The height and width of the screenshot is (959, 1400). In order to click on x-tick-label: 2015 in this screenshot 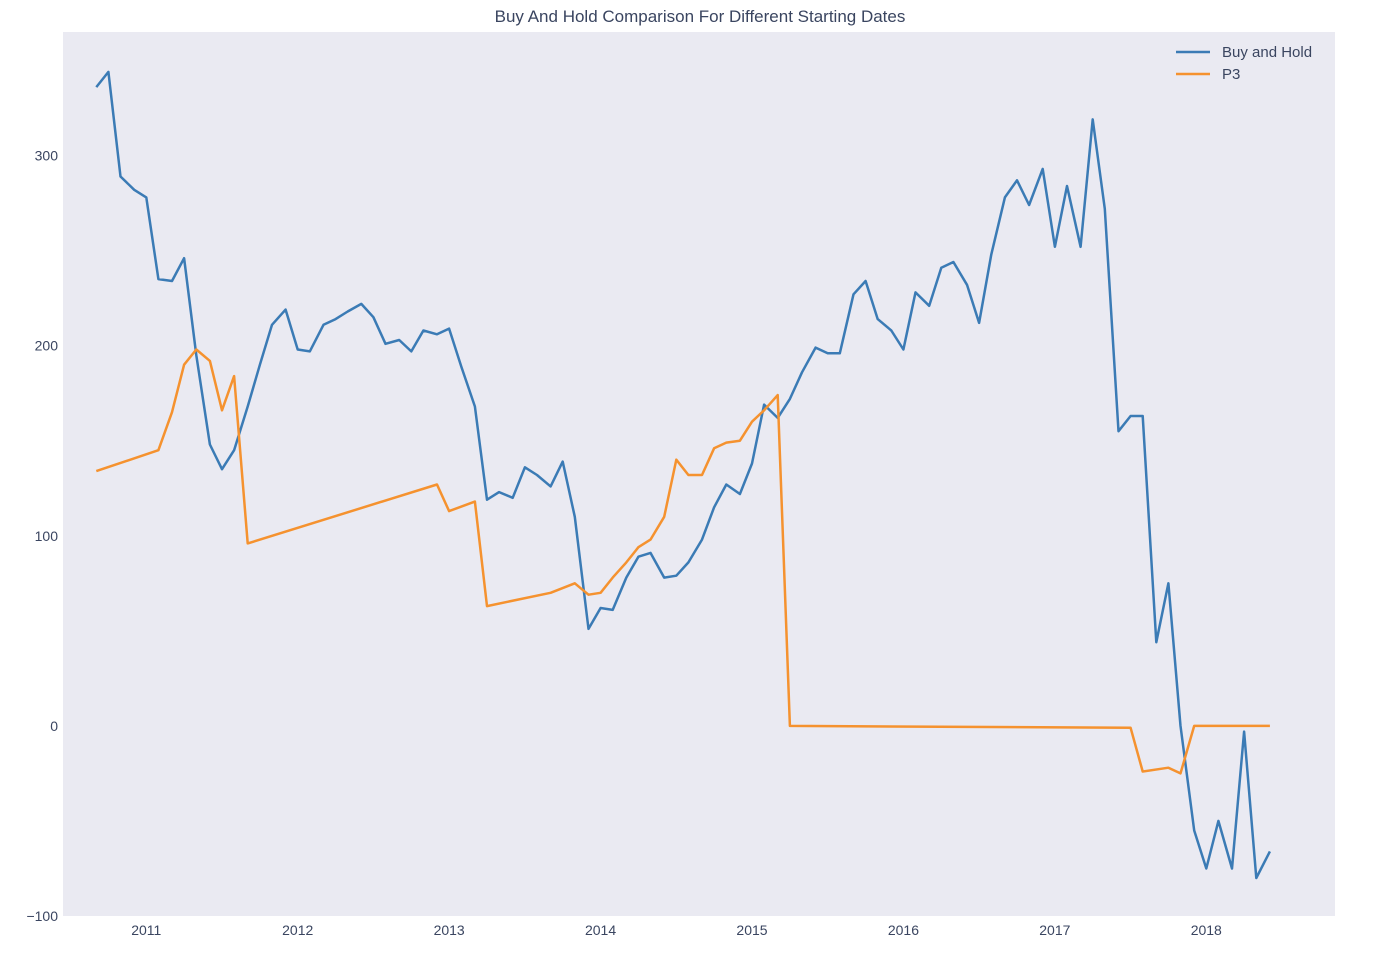, I will do `click(751, 930)`.